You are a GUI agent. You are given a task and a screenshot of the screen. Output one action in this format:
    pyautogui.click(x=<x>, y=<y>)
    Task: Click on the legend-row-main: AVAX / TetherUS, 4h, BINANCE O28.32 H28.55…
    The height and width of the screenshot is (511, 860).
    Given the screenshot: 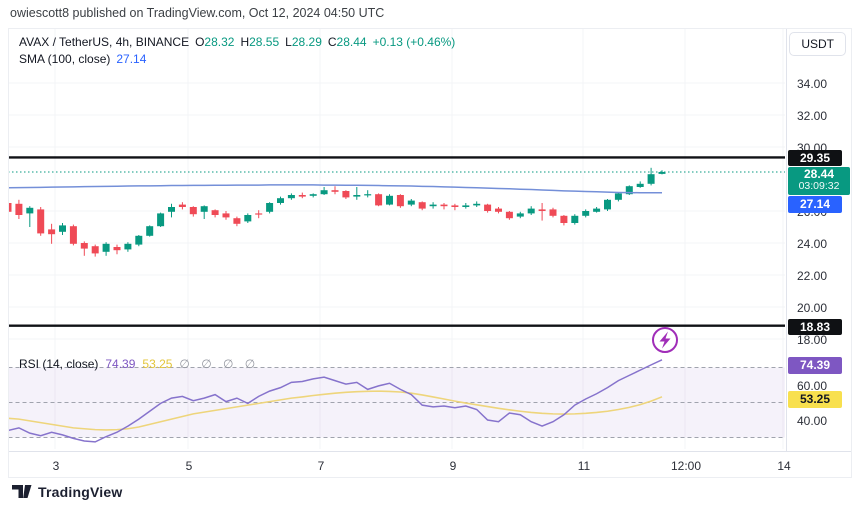 What is the action you would take?
    pyautogui.click(x=237, y=42)
    